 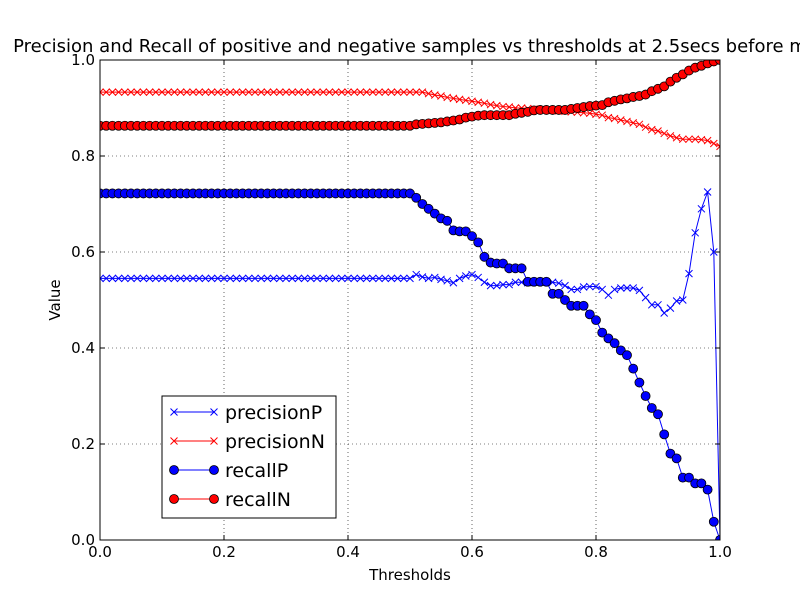 I want to click on x-tick-label: 0.6, so click(x=472, y=552).